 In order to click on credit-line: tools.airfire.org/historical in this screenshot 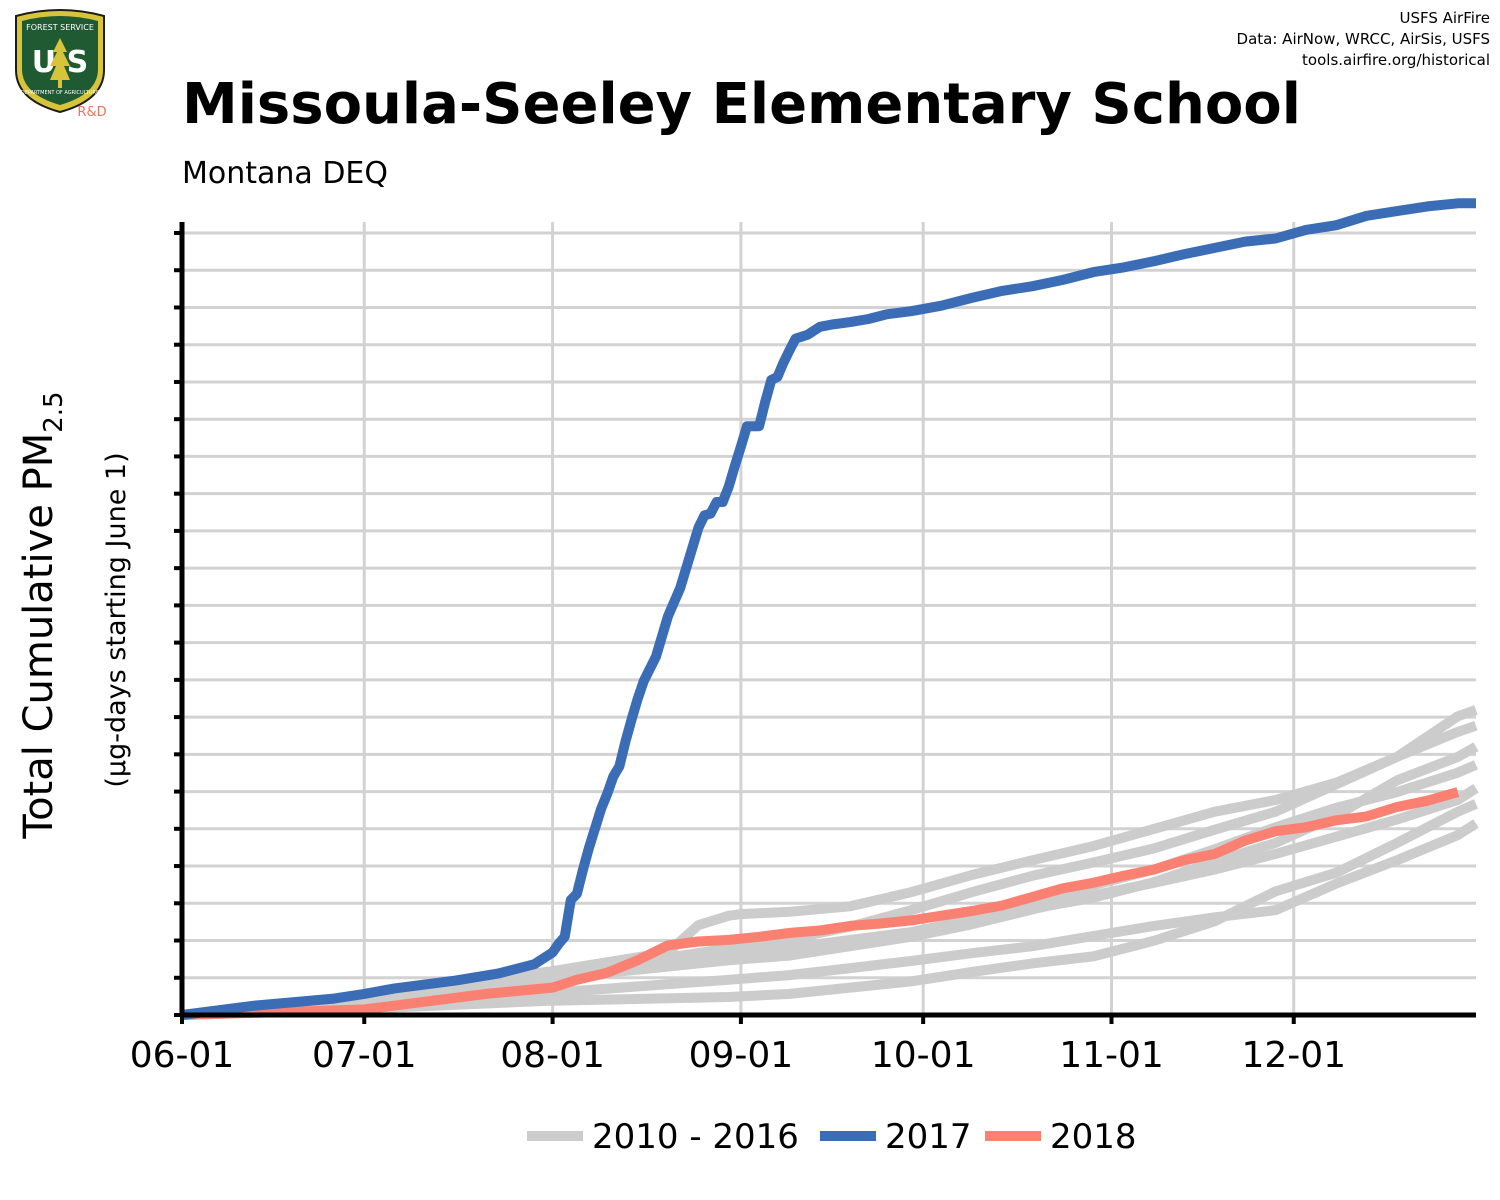, I will do `click(1396, 60)`.